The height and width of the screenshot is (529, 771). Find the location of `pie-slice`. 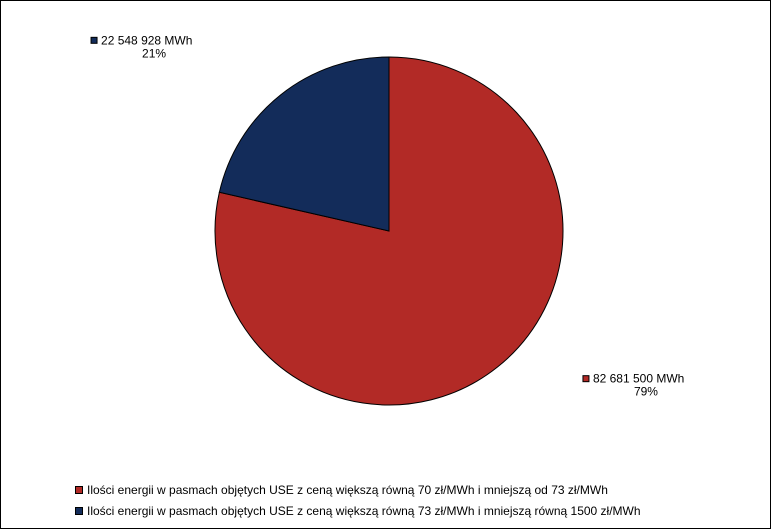

pie-slice is located at coordinates (304, 144).